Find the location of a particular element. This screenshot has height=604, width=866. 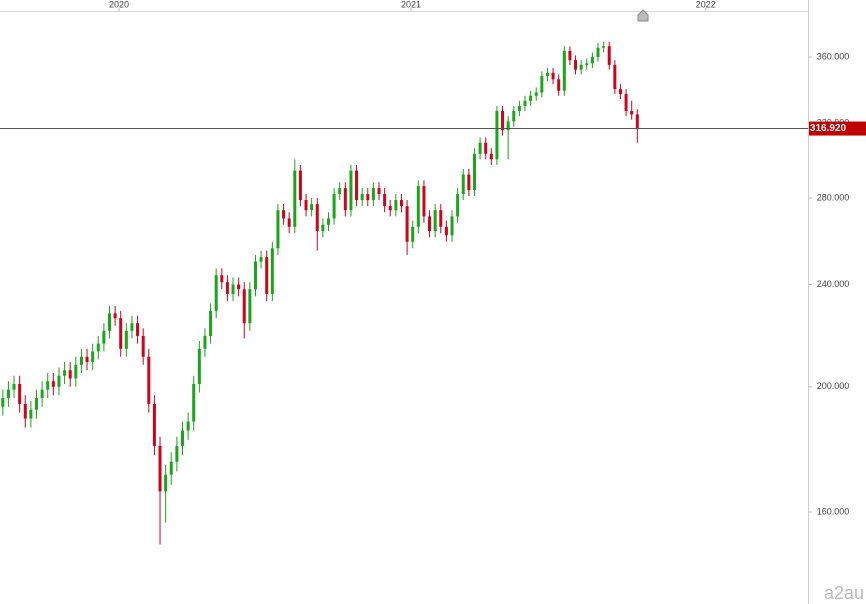

y-tick-label: 280.000 is located at coordinates (833, 197).